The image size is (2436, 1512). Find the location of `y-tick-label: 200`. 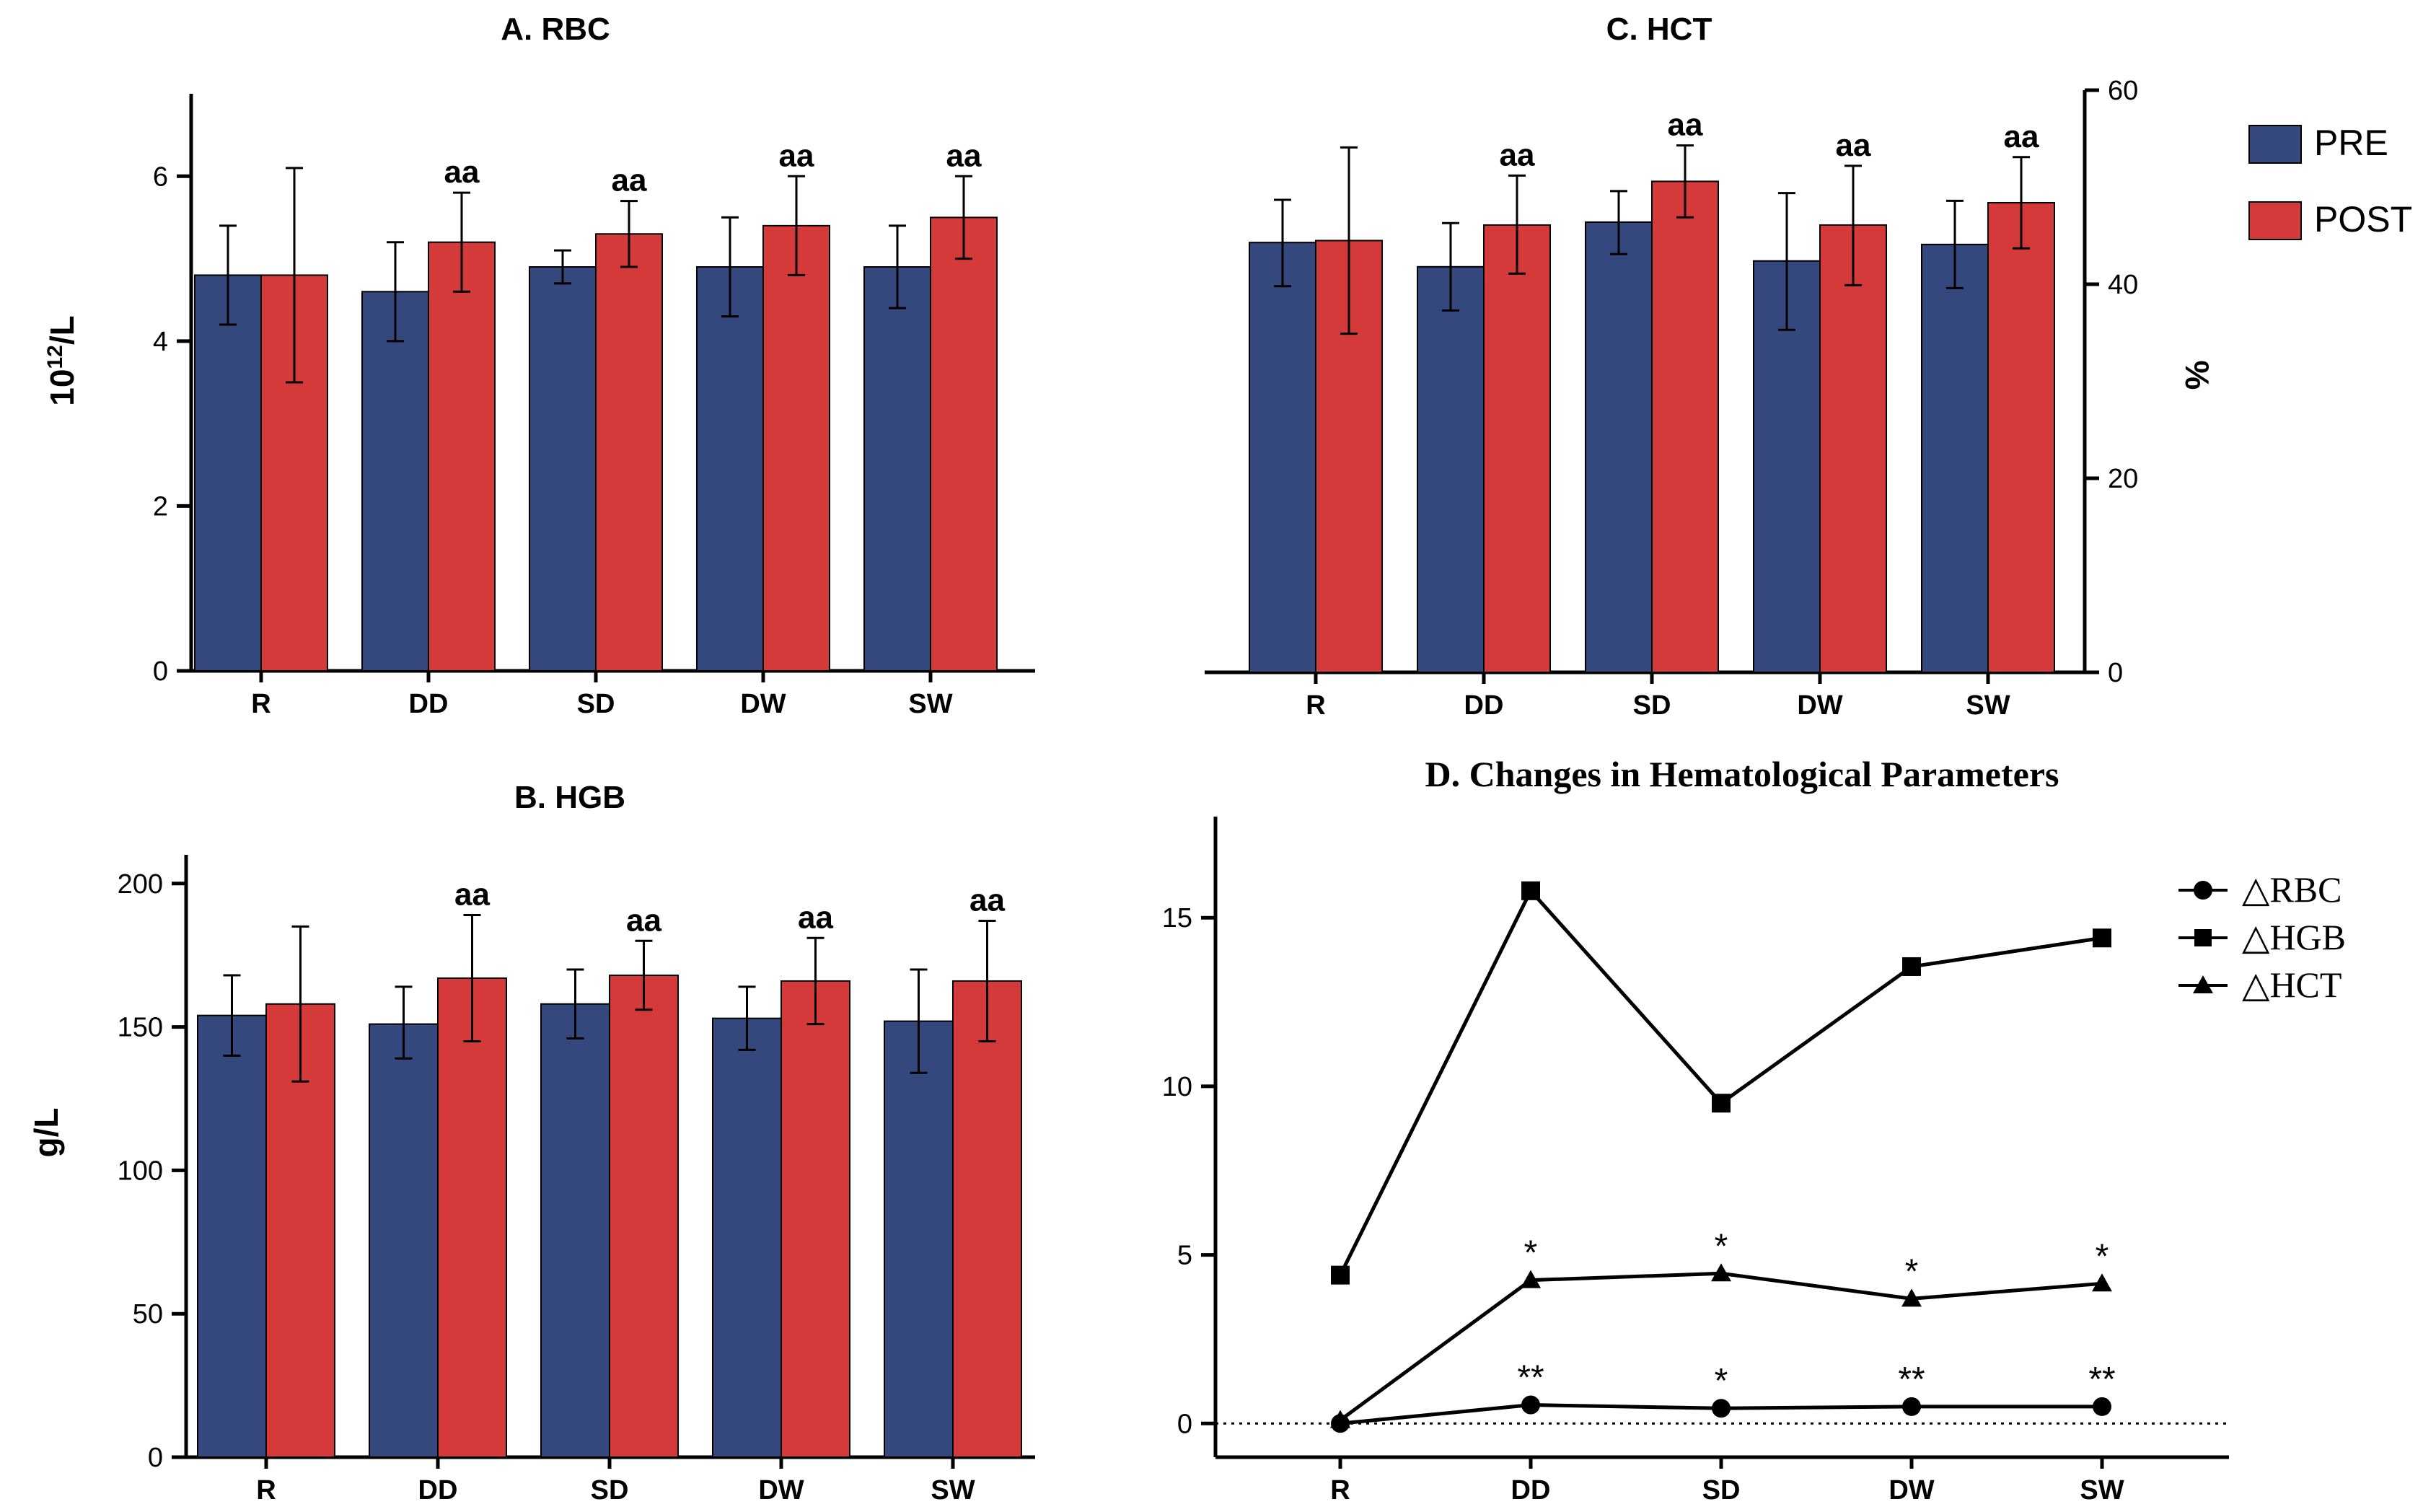

y-tick-label: 200 is located at coordinates (140, 885).